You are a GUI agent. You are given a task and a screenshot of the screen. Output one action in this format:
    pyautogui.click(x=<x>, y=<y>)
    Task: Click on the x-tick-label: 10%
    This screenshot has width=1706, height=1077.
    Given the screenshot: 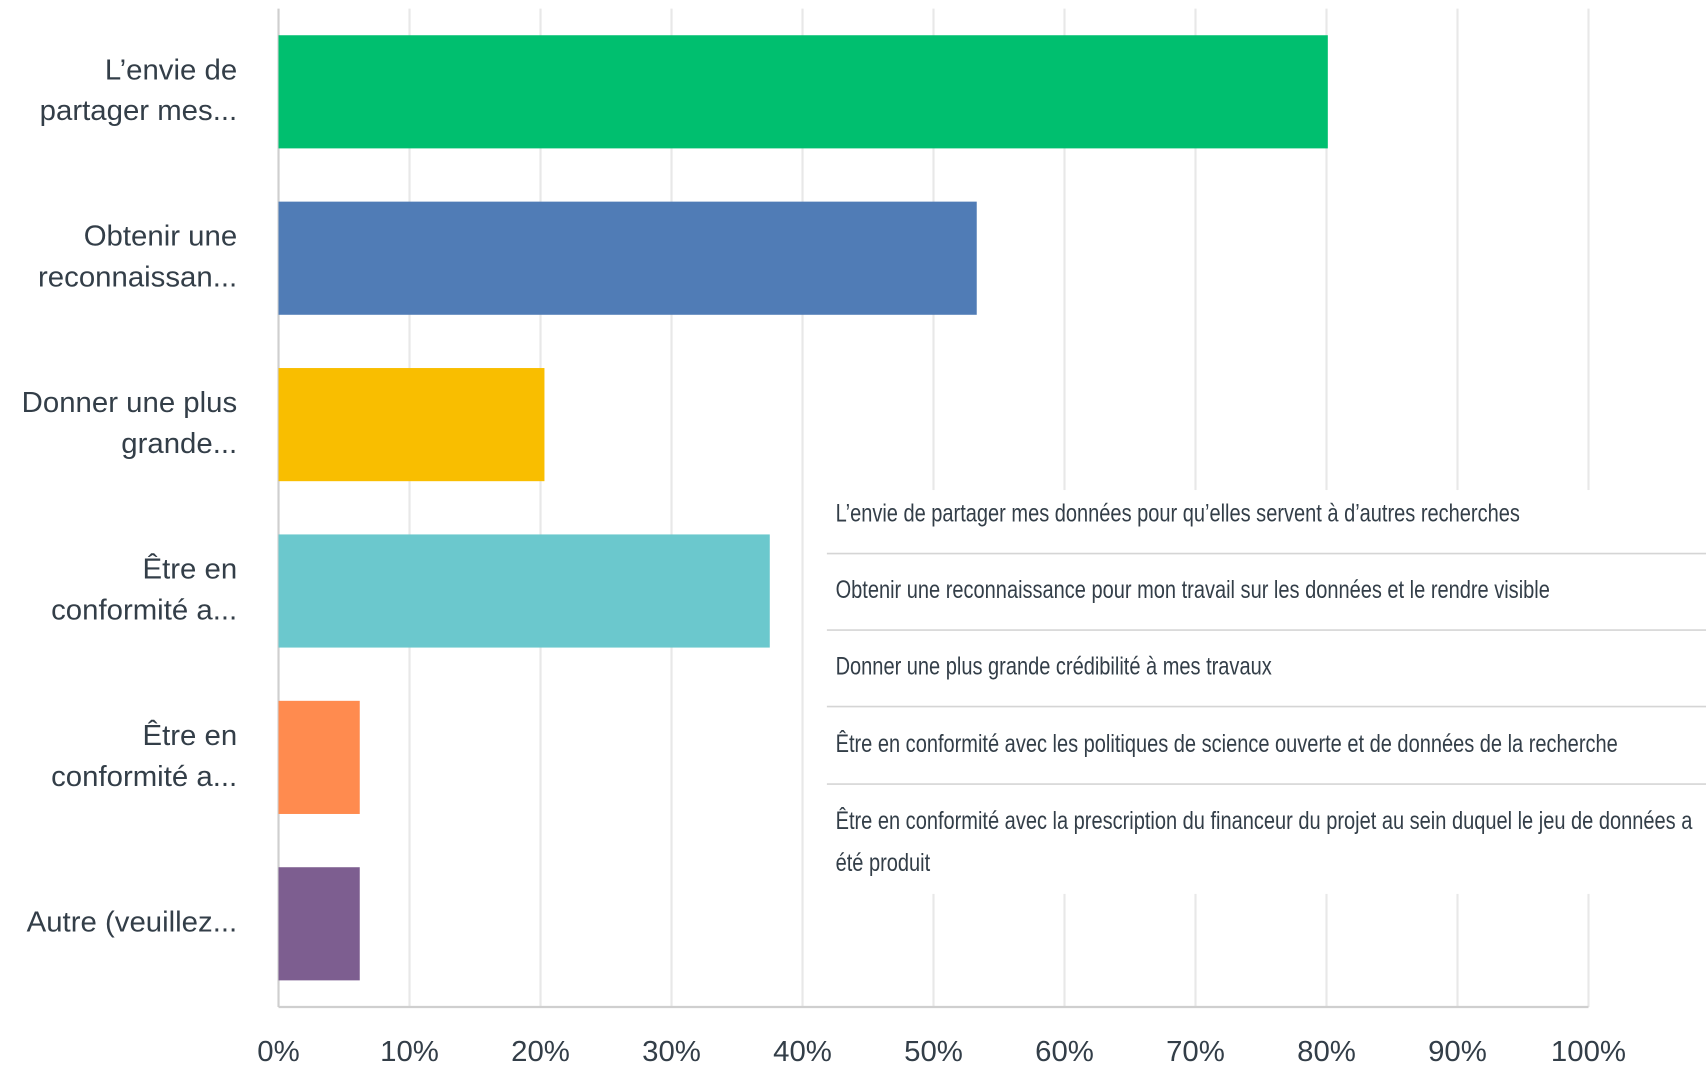 What is the action you would take?
    pyautogui.click(x=409, y=1052)
    